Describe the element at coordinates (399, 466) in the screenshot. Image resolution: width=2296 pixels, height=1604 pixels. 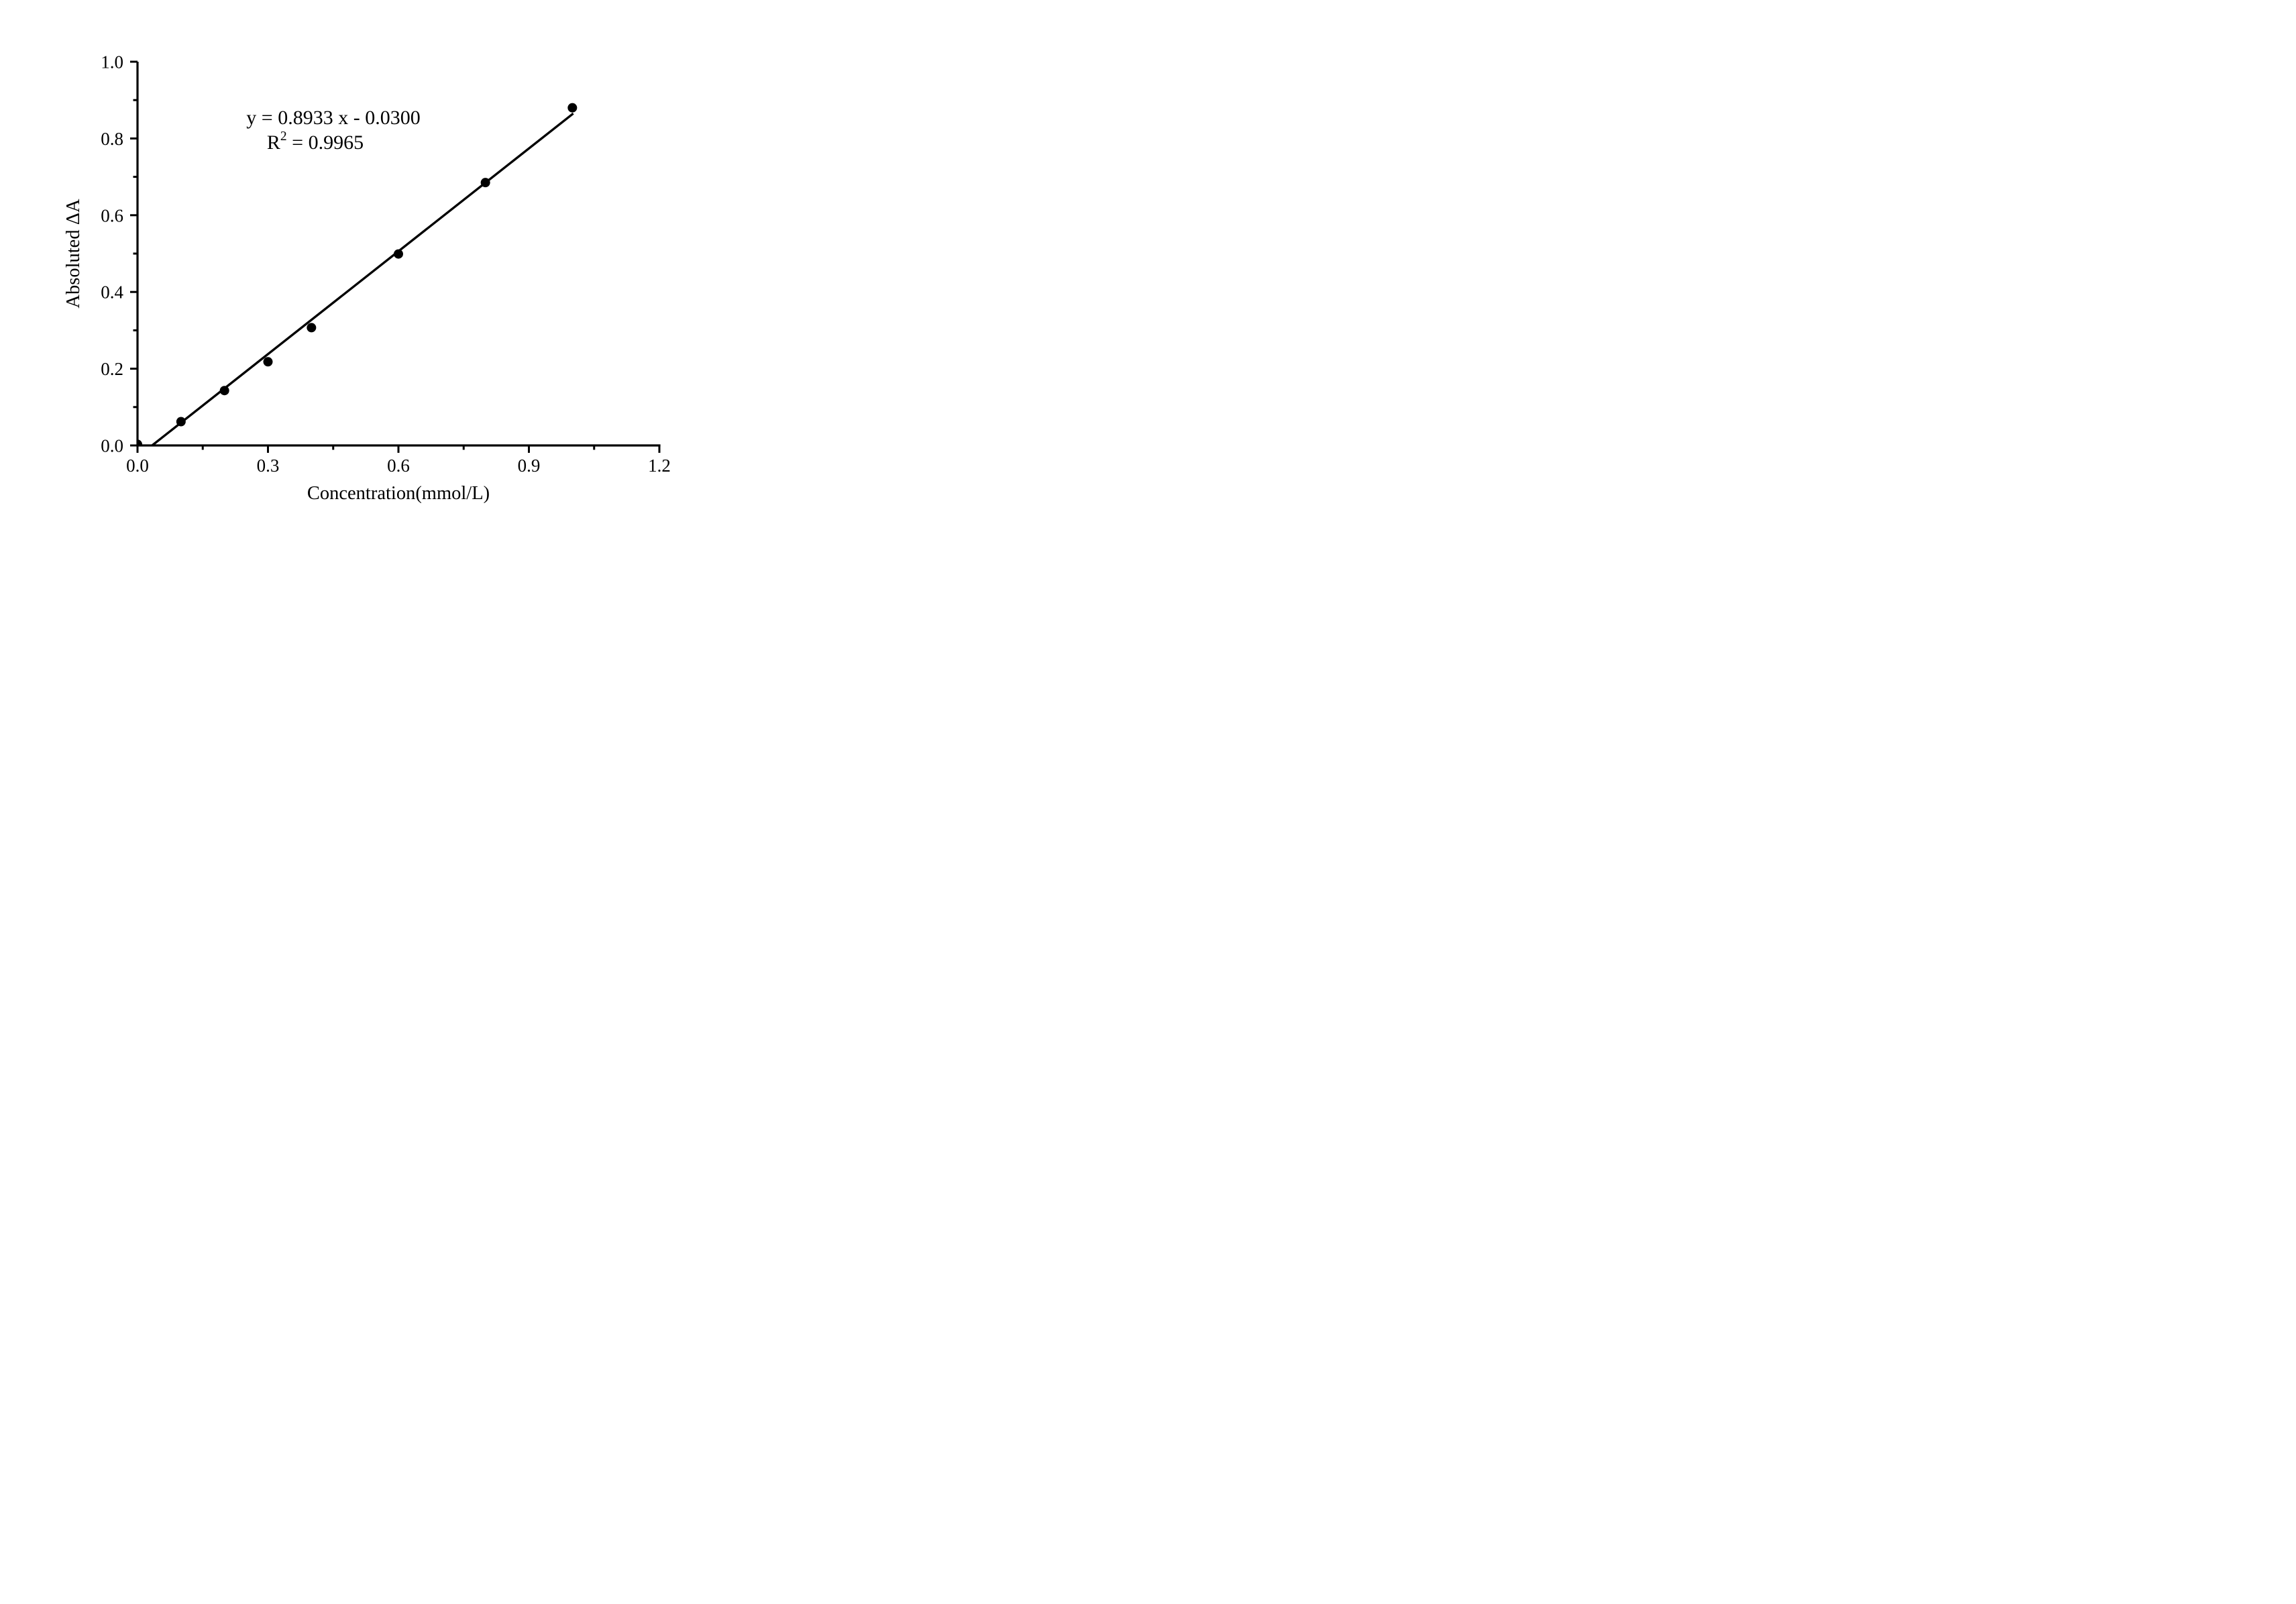
I see `x-tick-label: 0.6` at that location.